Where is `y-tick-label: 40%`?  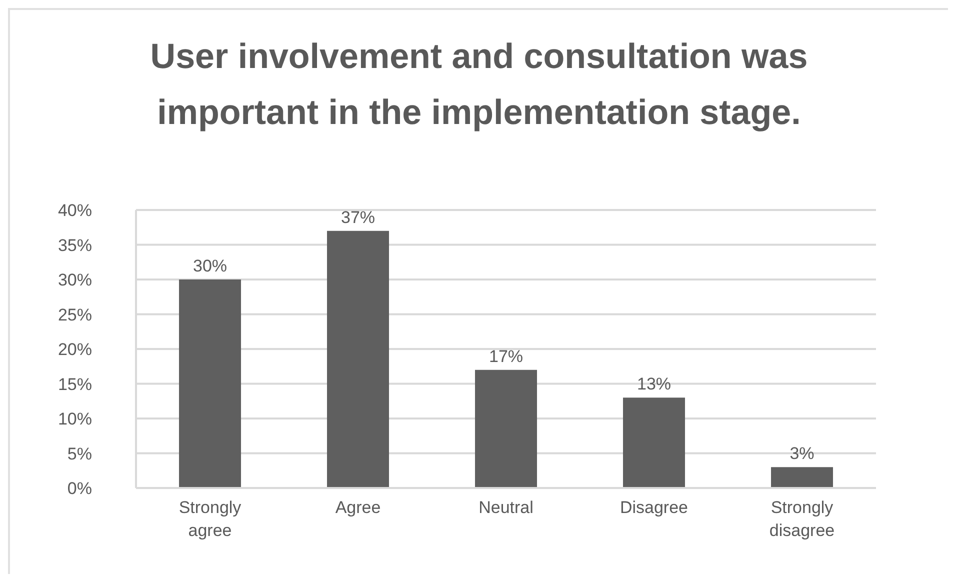
y-tick-label: 40% is located at coordinates (75, 210).